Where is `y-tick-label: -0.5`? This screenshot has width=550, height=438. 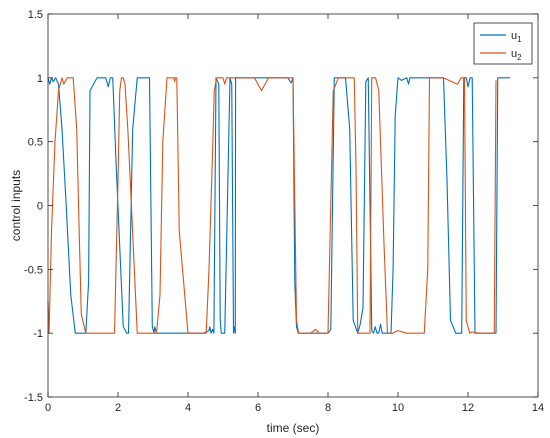 y-tick-label: -0.5 is located at coordinates (33, 270).